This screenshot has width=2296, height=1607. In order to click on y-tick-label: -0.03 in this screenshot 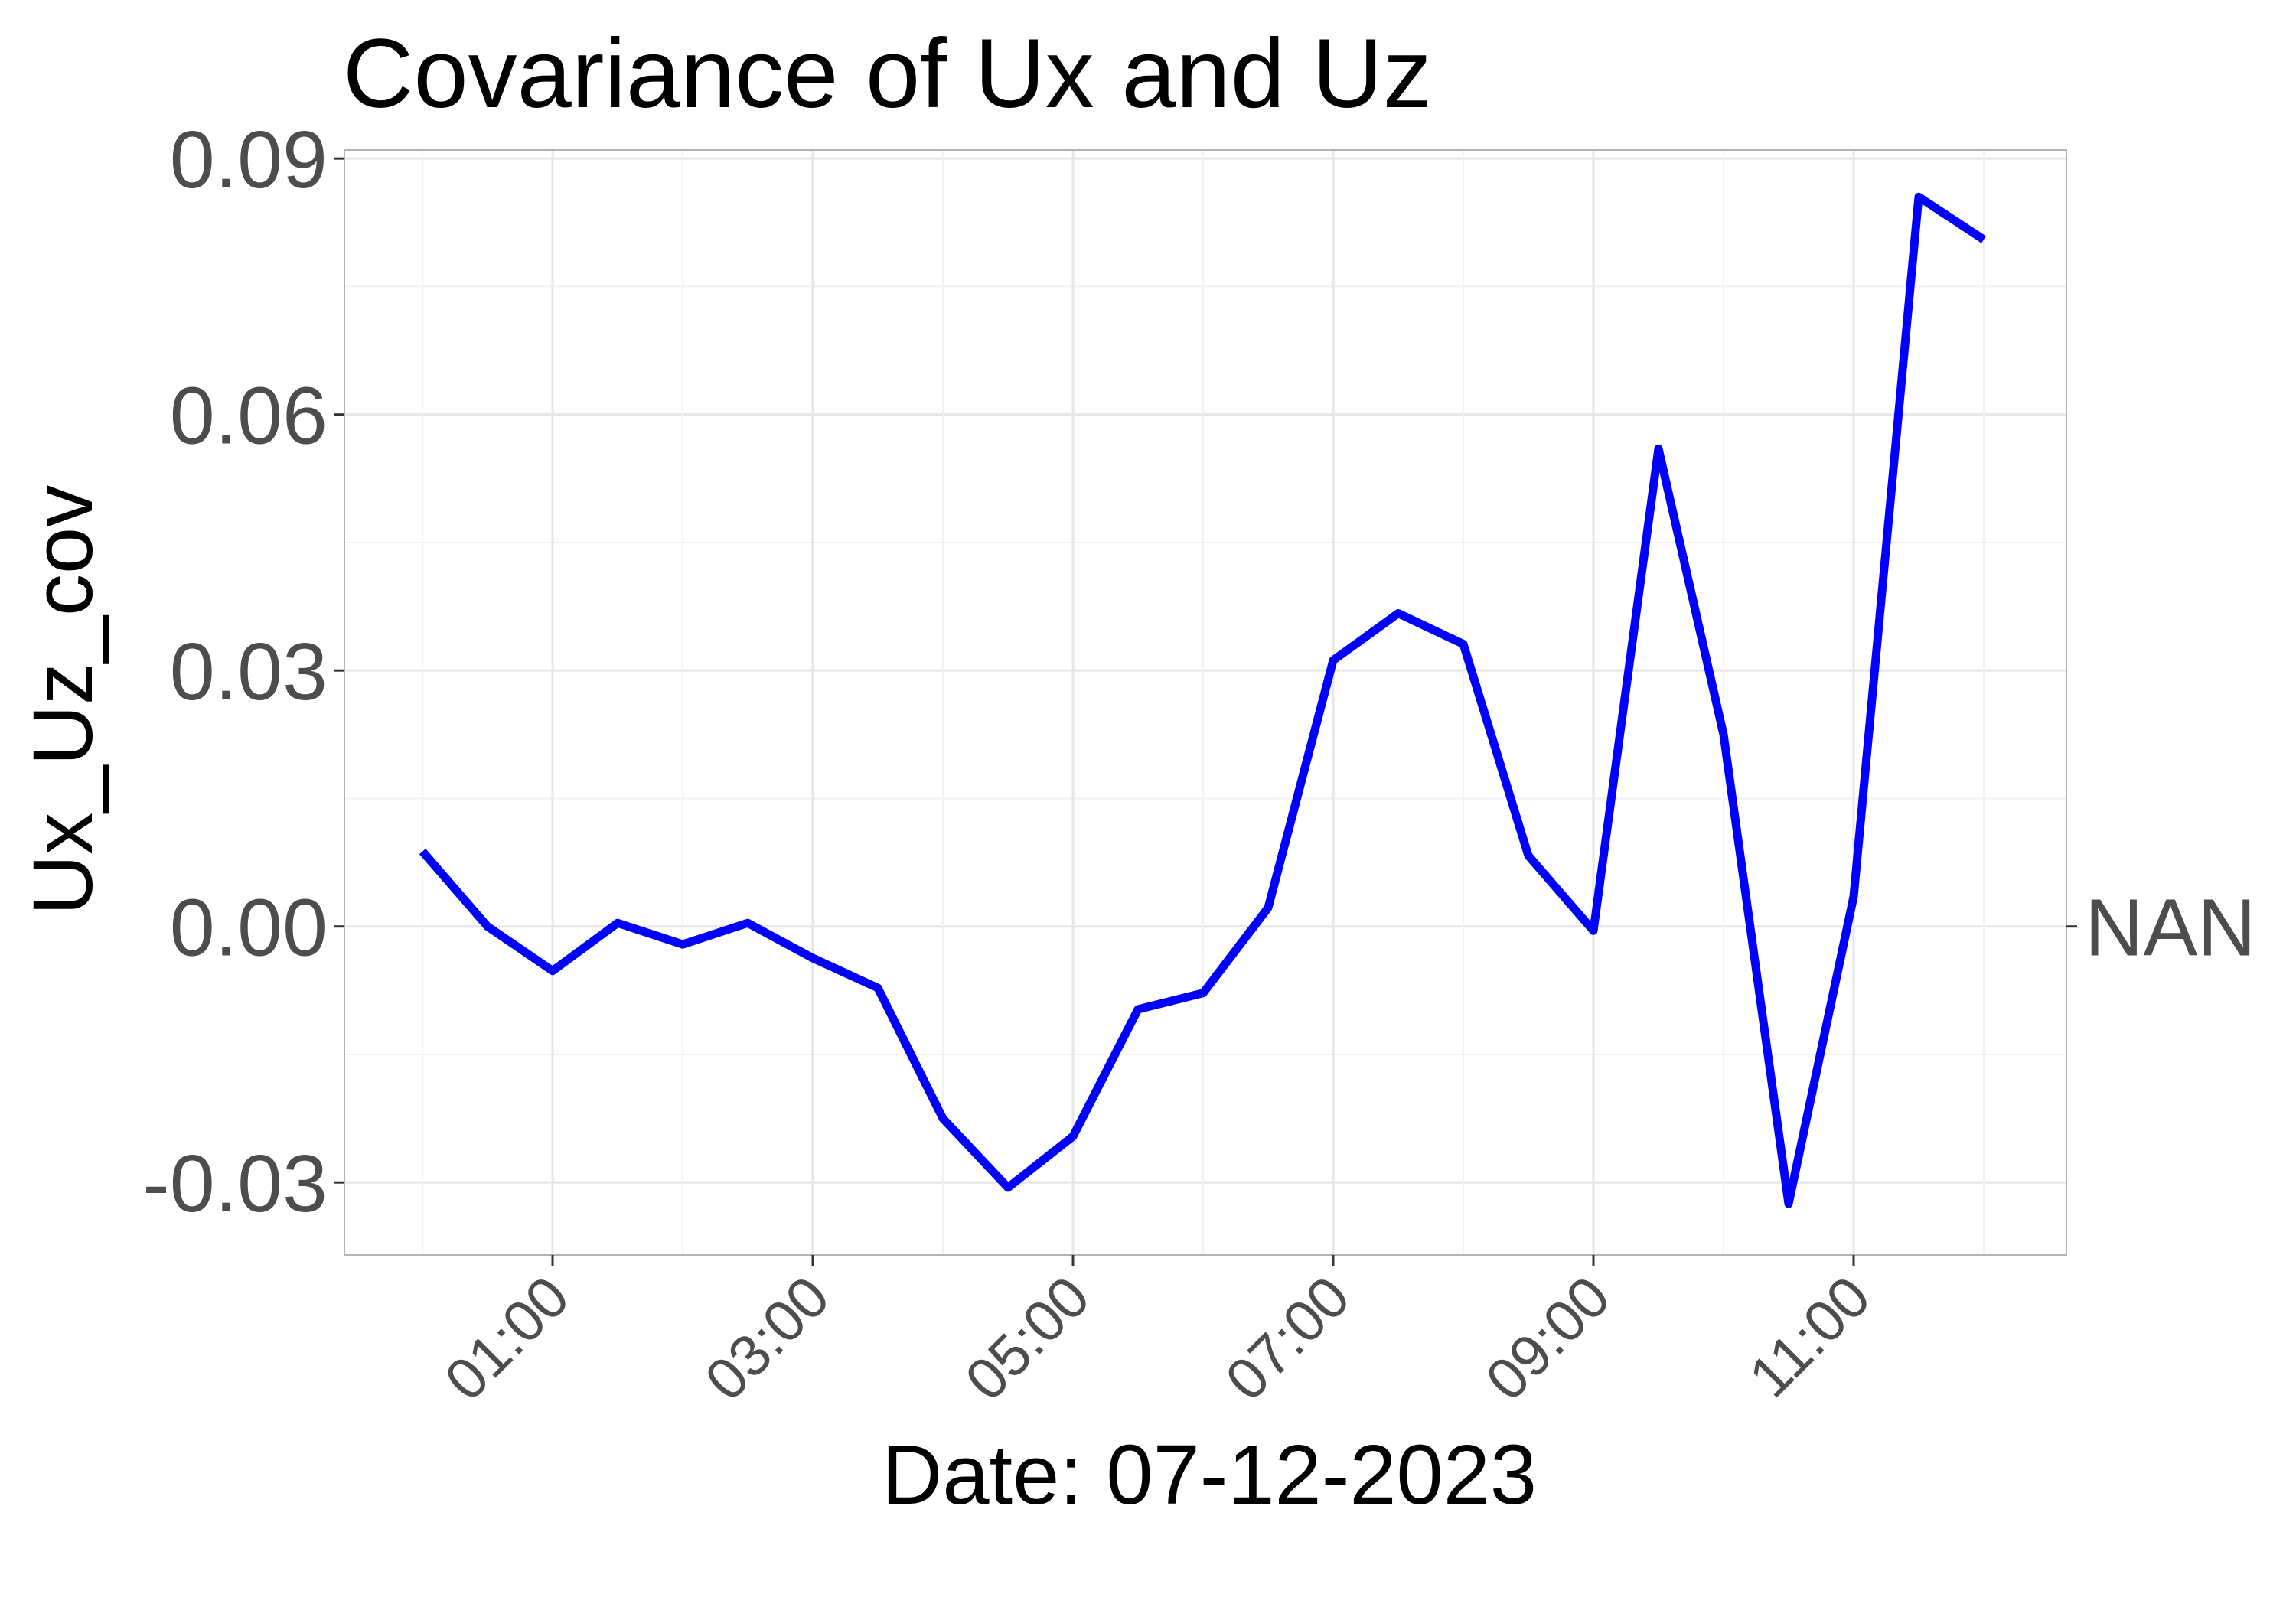, I will do `click(235, 1184)`.